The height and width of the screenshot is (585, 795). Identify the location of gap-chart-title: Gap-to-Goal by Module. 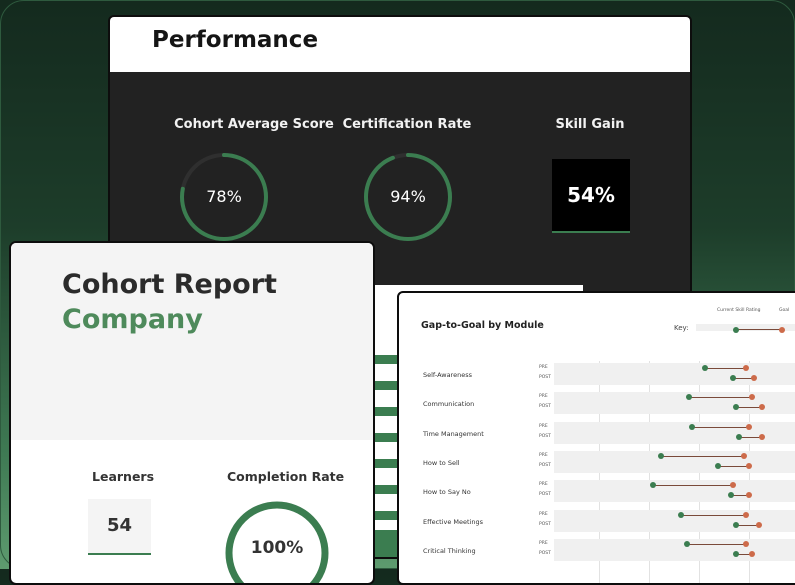
(482, 325).